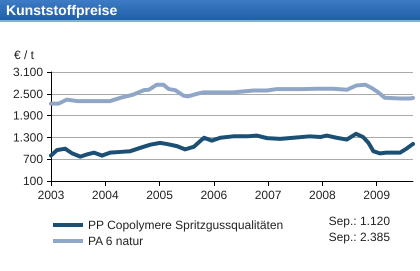  Describe the element at coordinates (160, 195) in the screenshot. I see `x-tick-label: 2005` at that location.